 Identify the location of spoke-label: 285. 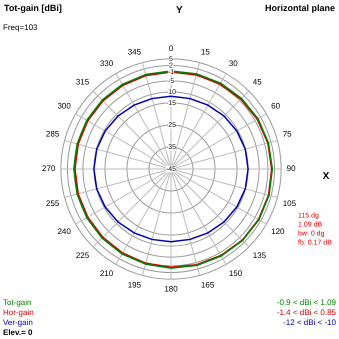
(53, 133).